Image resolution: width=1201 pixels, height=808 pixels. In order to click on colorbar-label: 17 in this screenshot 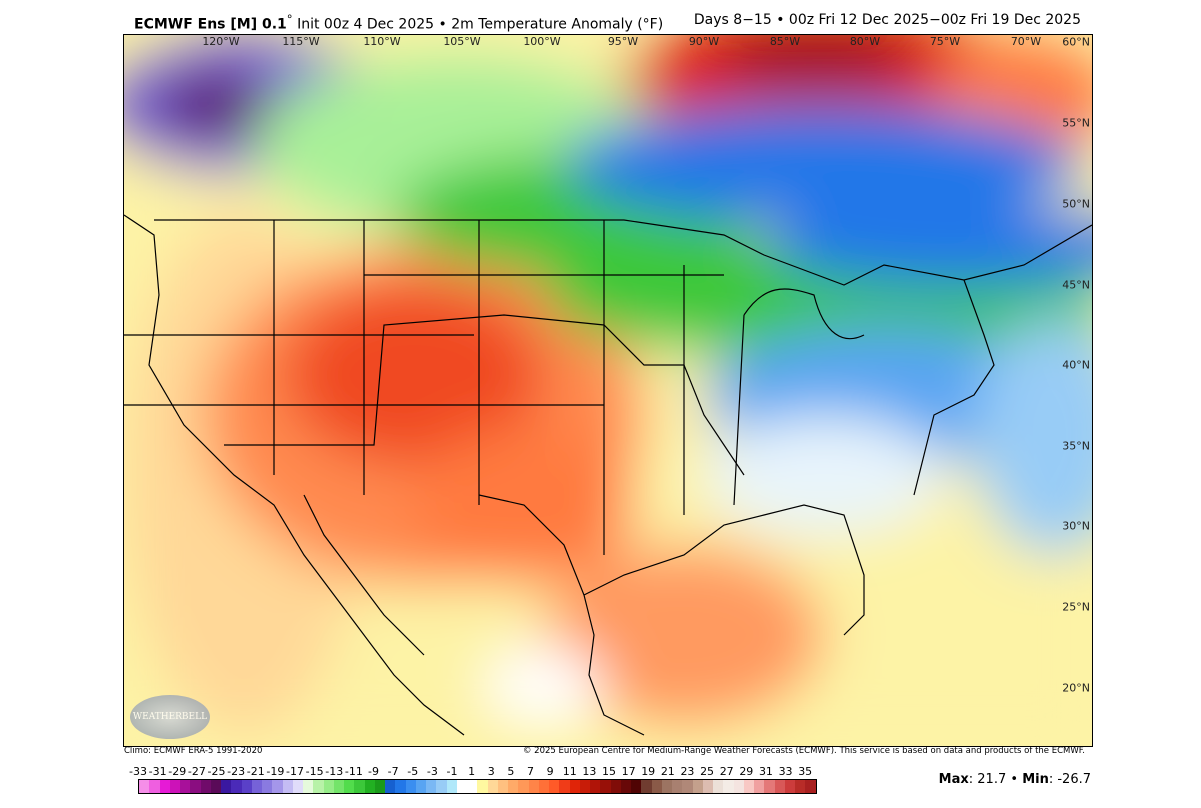, I will do `click(628, 771)`.